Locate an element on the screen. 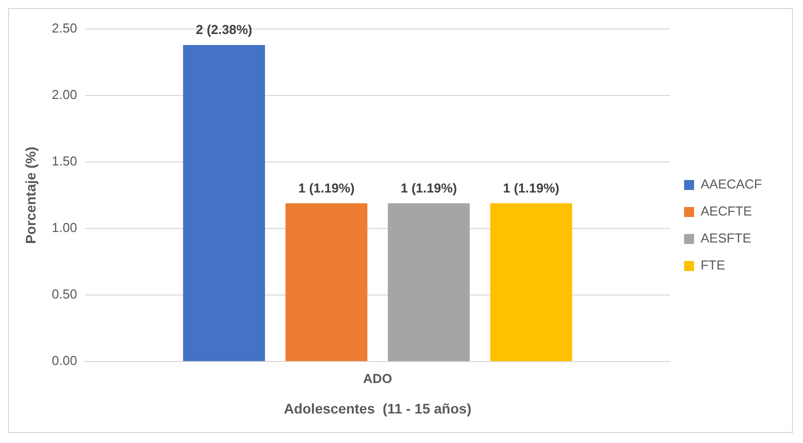  y-axis-title: Porcentaje (%) is located at coordinates (30, 195).